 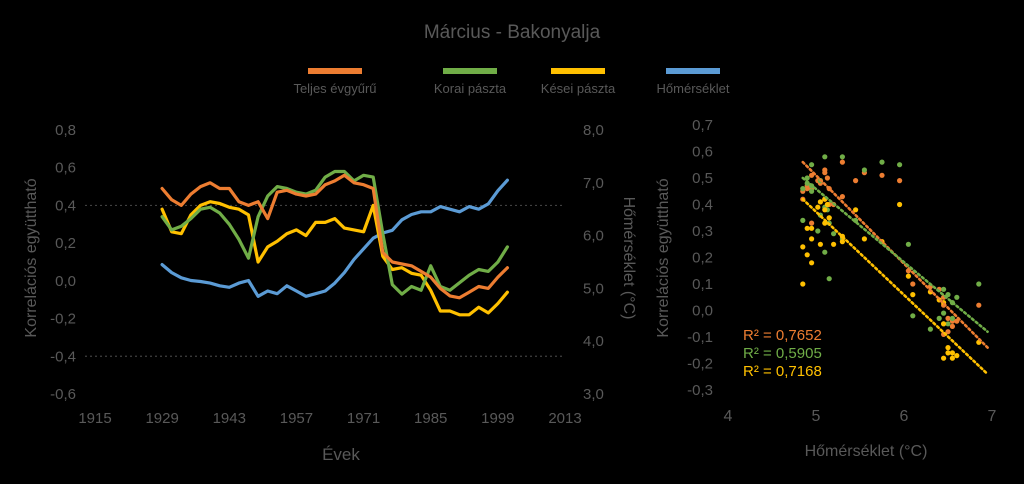 I want to click on right-axis-ticks: 3,0 4,0 5,0 6,0 7,0 8,0, so click(x=593, y=262).